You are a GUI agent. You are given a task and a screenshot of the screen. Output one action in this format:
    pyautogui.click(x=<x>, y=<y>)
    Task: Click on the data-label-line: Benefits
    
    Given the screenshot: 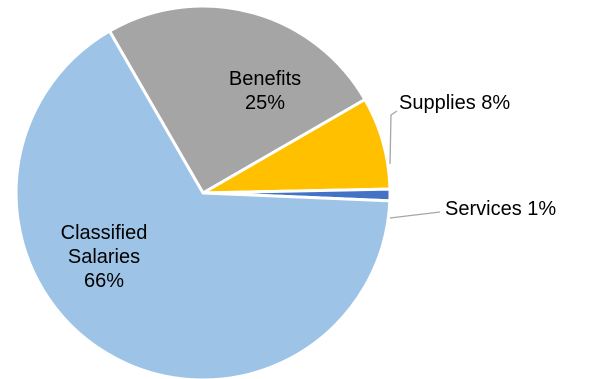 What is the action you would take?
    pyautogui.click(x=265, y=79)
    